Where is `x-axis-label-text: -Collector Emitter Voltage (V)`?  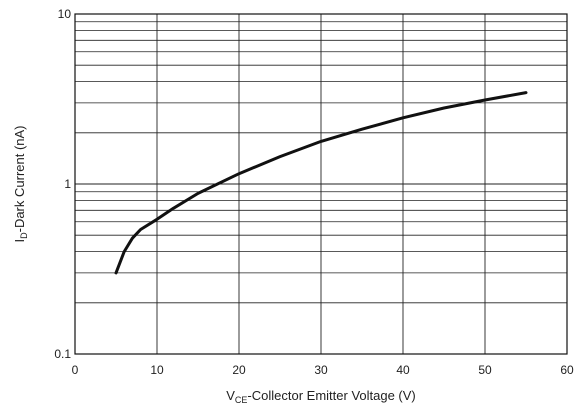
x-axis-label-text: -Collector Emitter Voltage (V) is located at coordinates (331, 395).